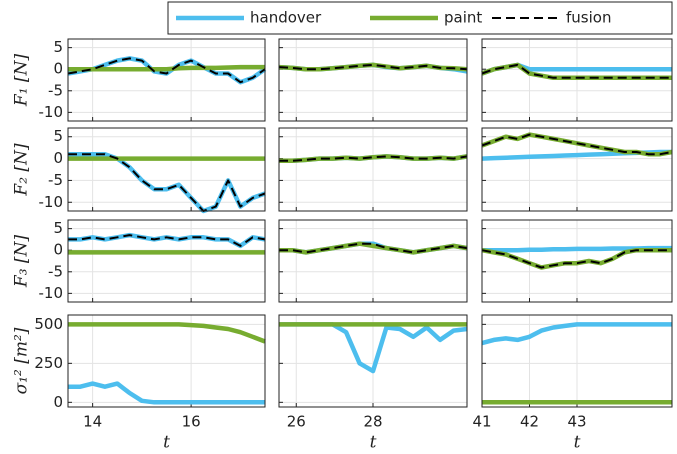 The width and height of the screenshot is (677, 454). I want to click on x-tick-label: 14, so click(92, 422).